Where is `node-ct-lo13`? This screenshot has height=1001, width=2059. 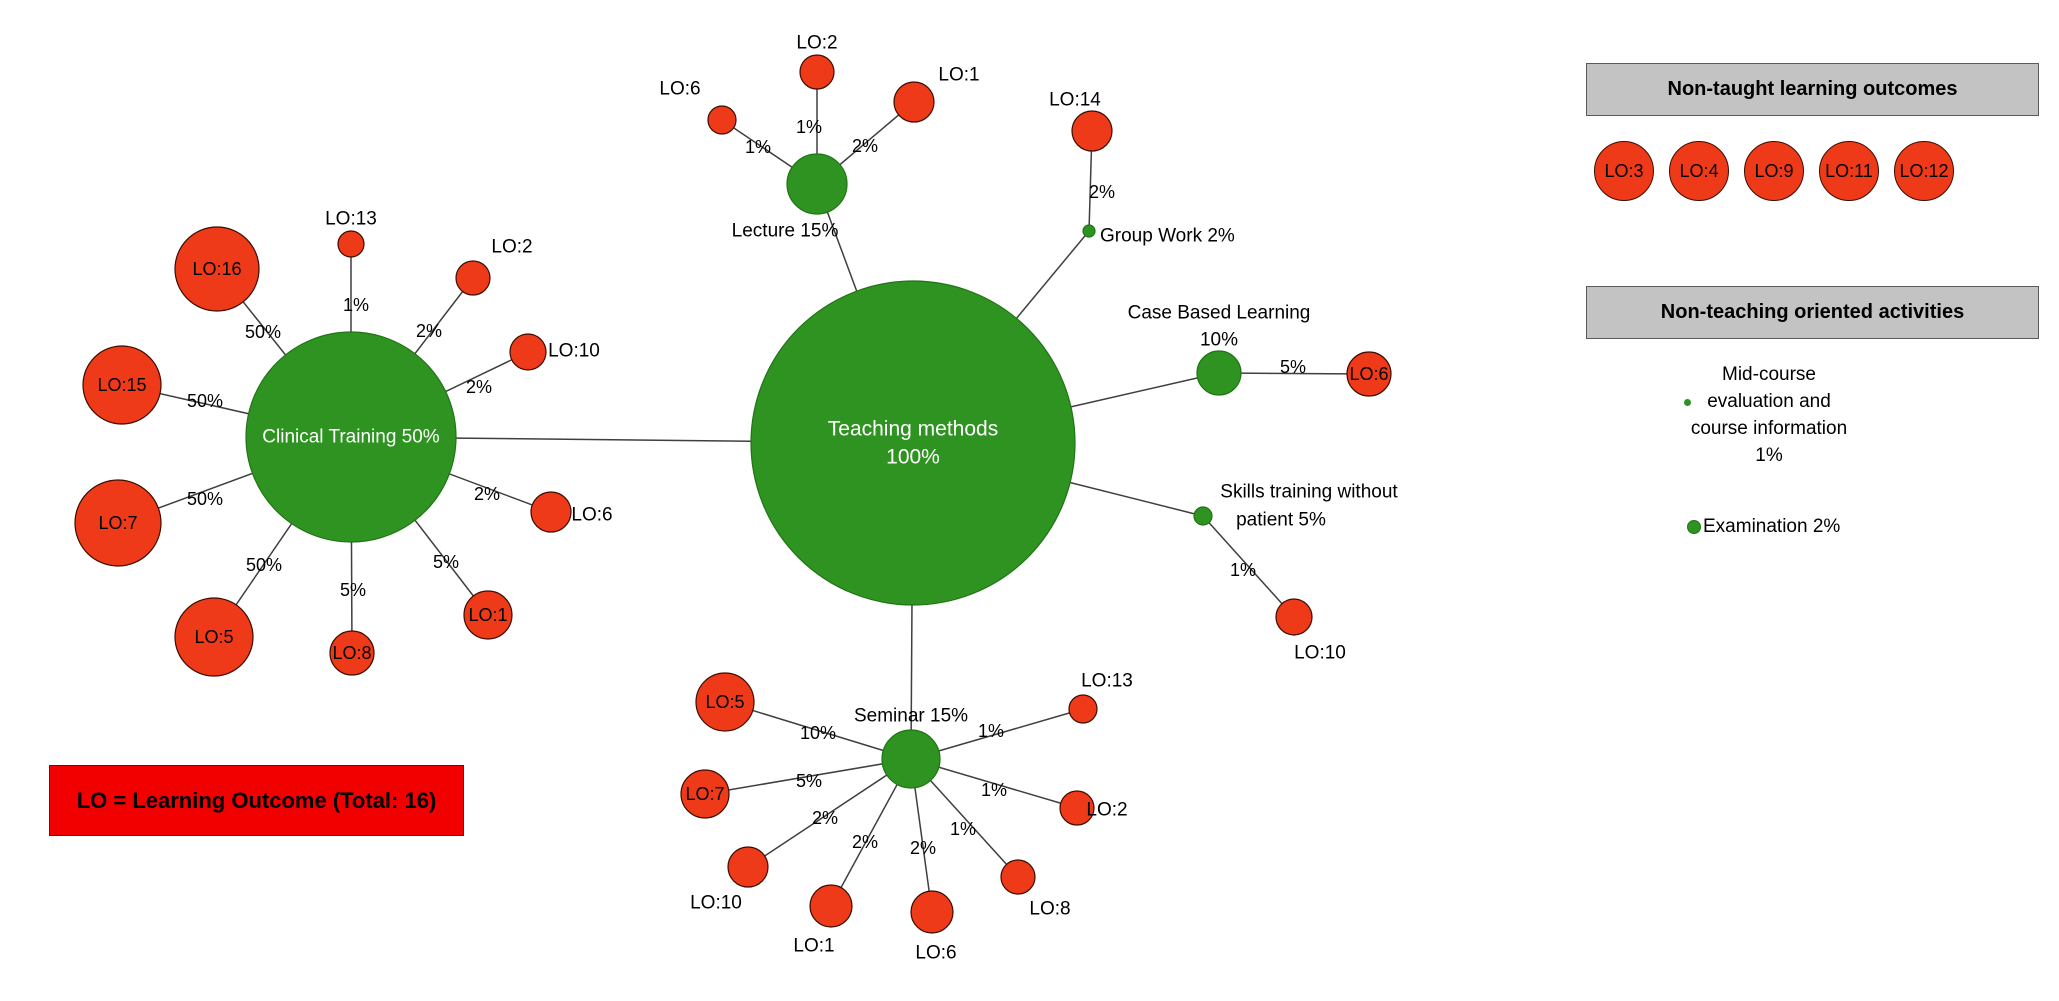 node-ct-lo13 is located at coordinates (351, 244).